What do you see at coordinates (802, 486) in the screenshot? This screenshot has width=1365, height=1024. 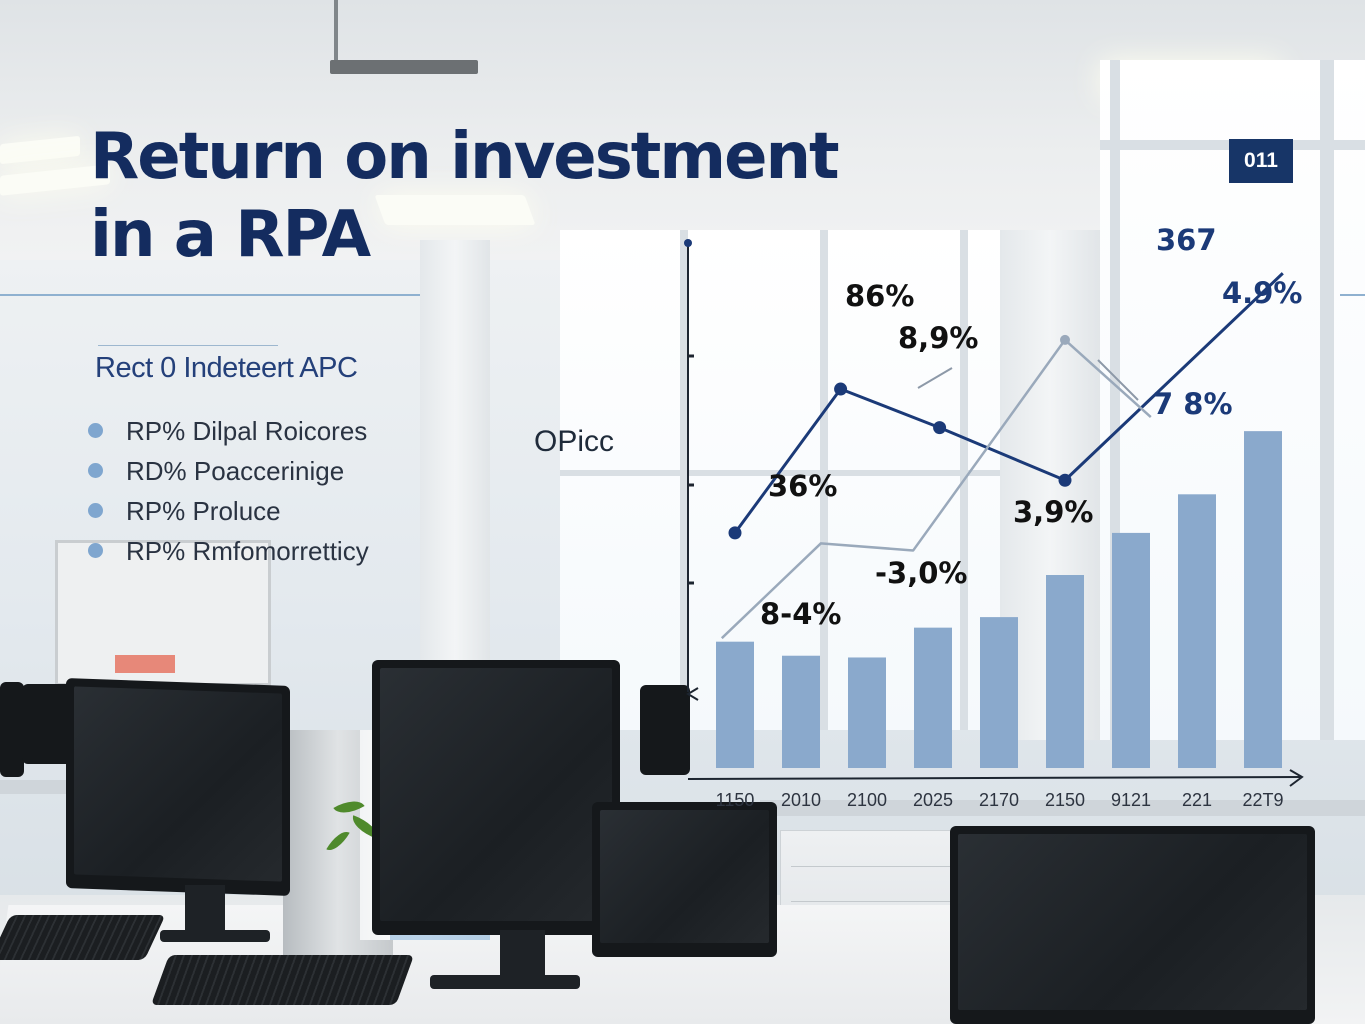 I see `data-annotation: 36%` at bounding box center [802, 486].